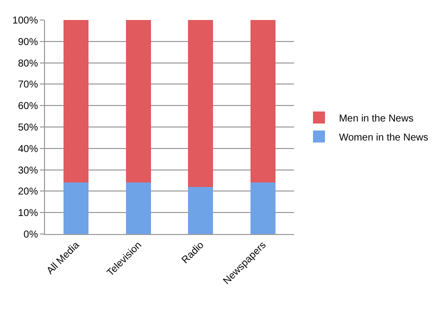  I want to click on y-tick-label: 0%, so click(31, 235).